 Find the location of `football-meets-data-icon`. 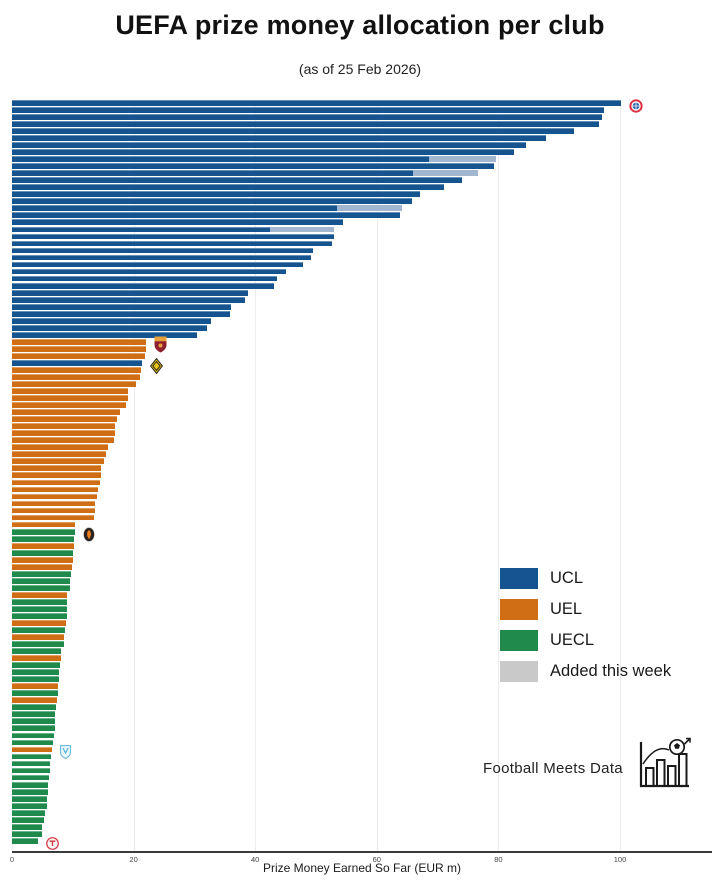

football-meets-data-icon is located at coordinates (663, 766).